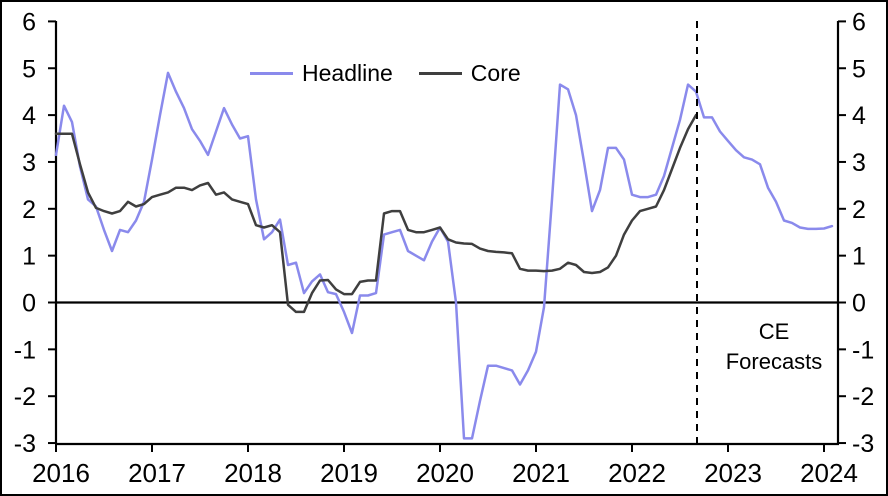 This screenshot has width=888, height=496. Describe the element at coordinates (733, 473) in the screenshot. I see `x-axis-label: 2023` at that location.